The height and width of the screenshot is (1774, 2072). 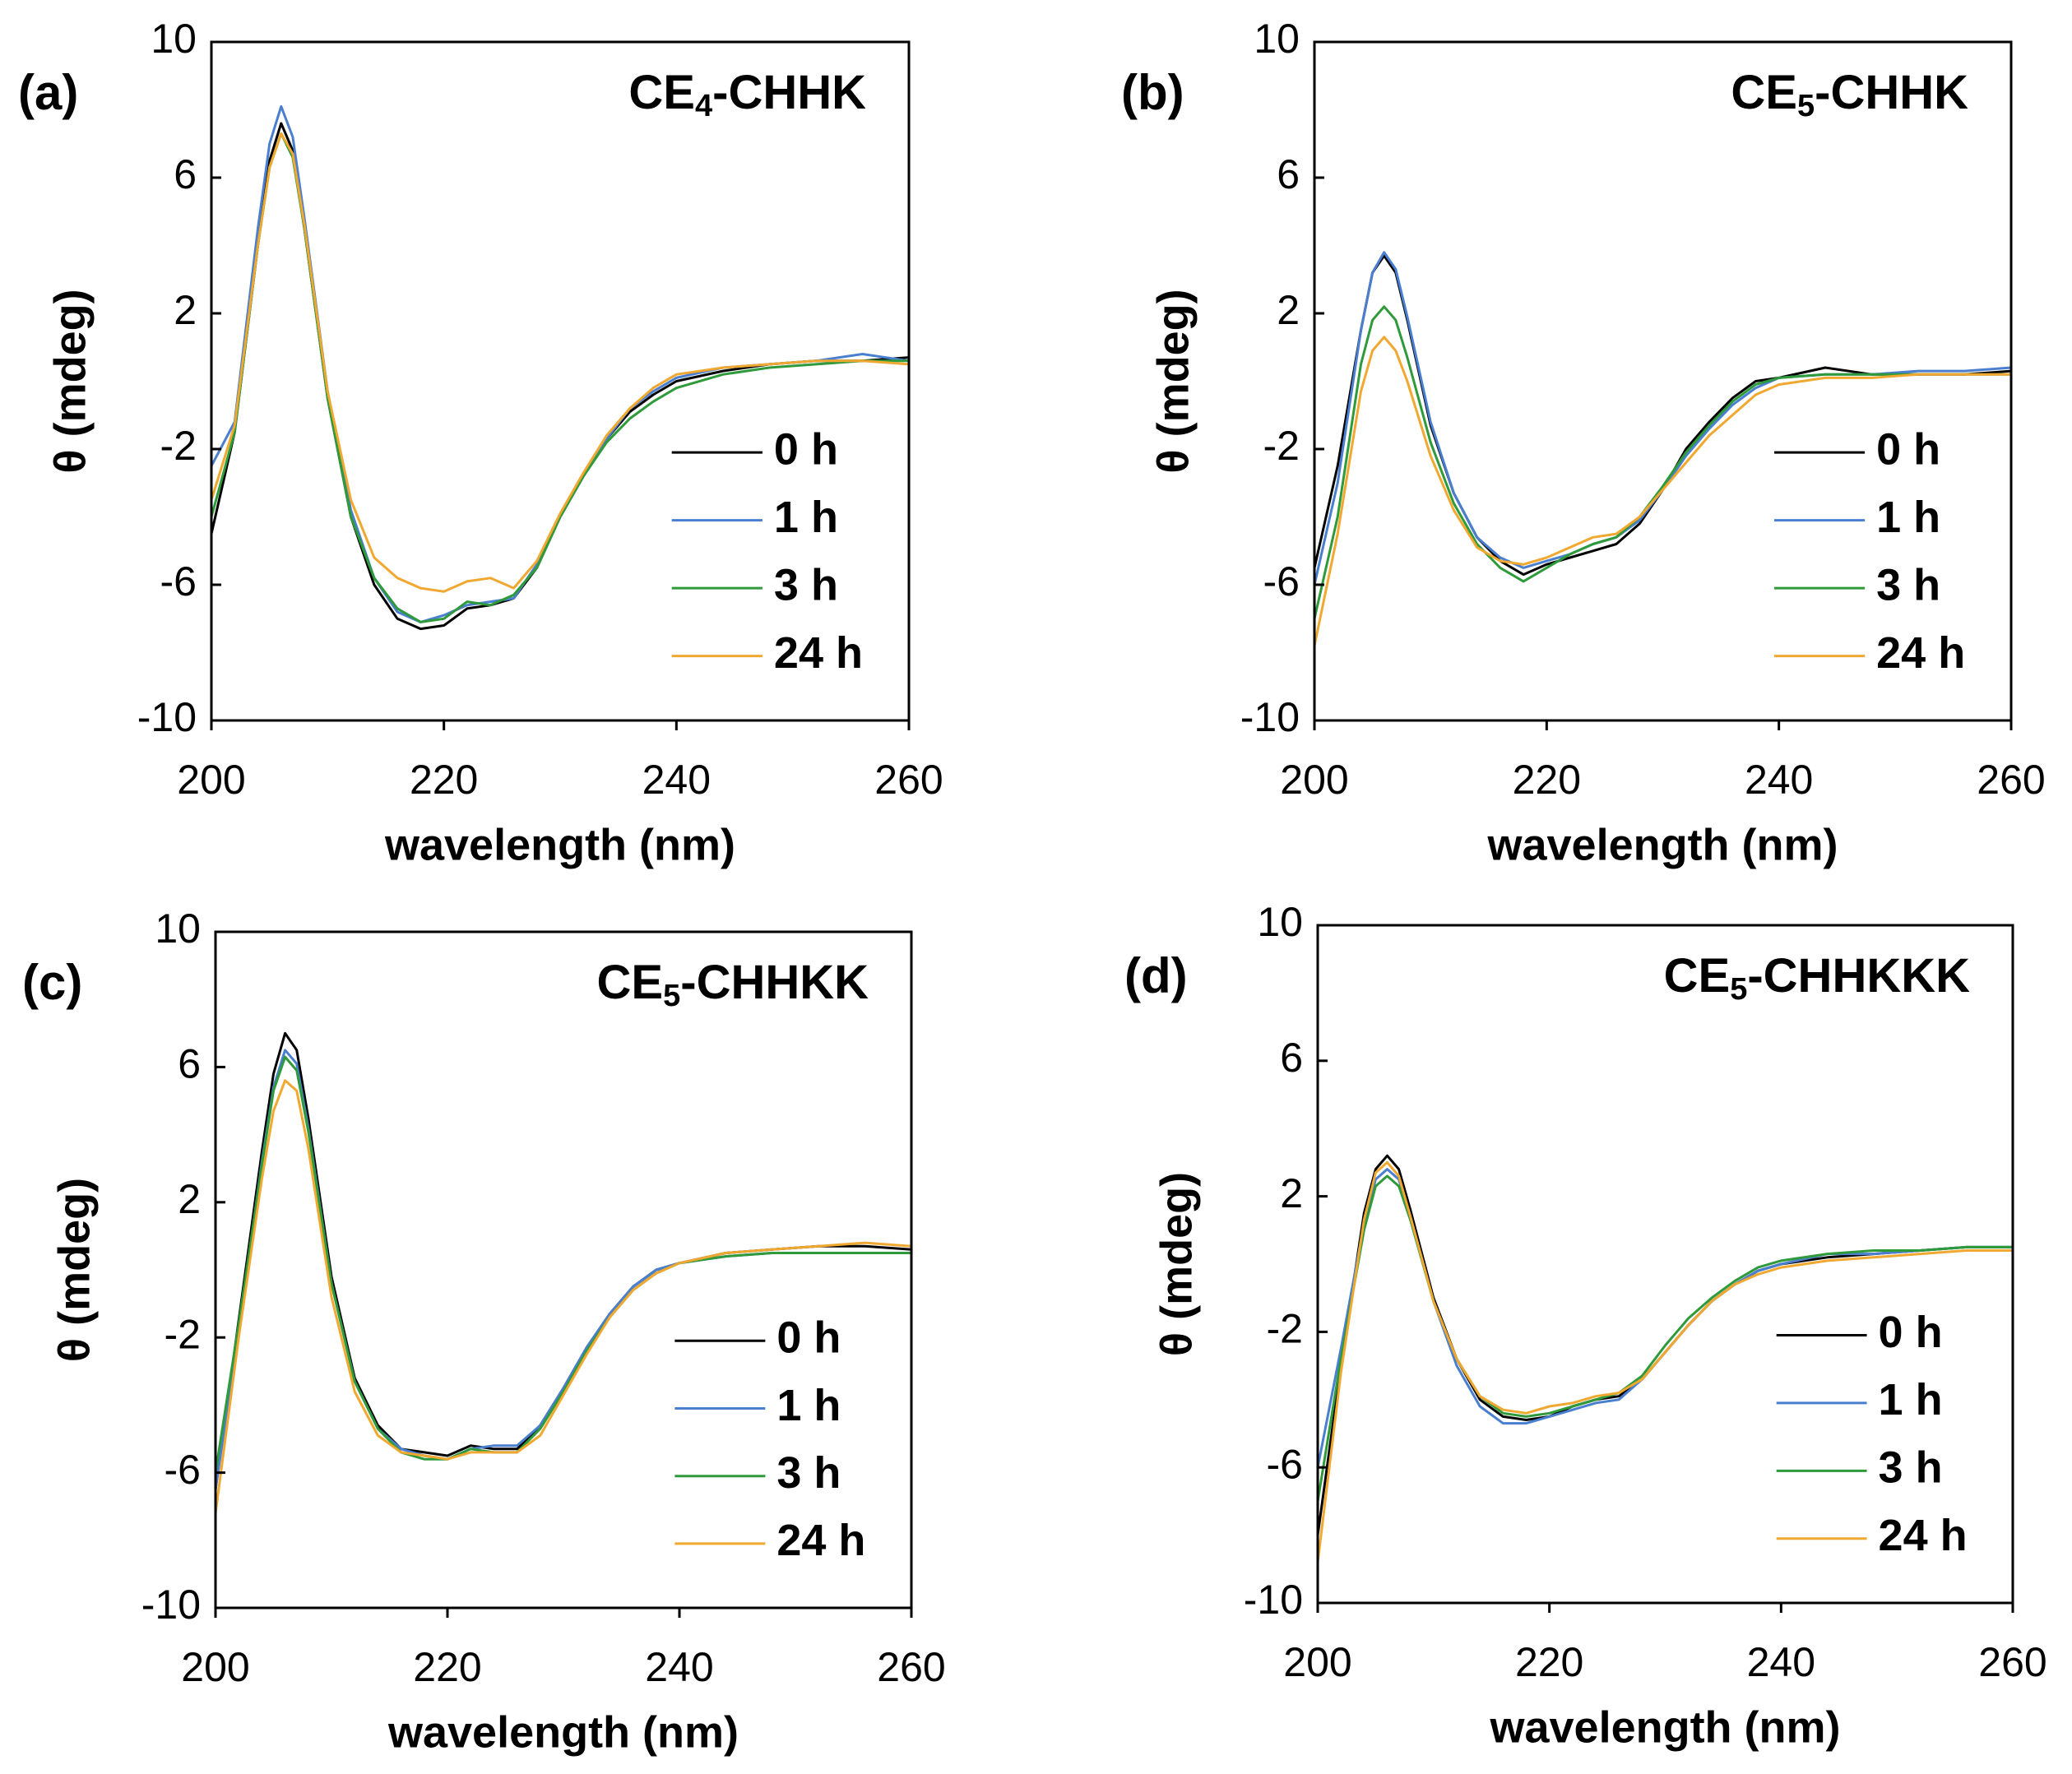 What do you see at coordinates (52, 982) in the screenshot?
I see `panel-label: (c)` at bounding box center [52, 982].